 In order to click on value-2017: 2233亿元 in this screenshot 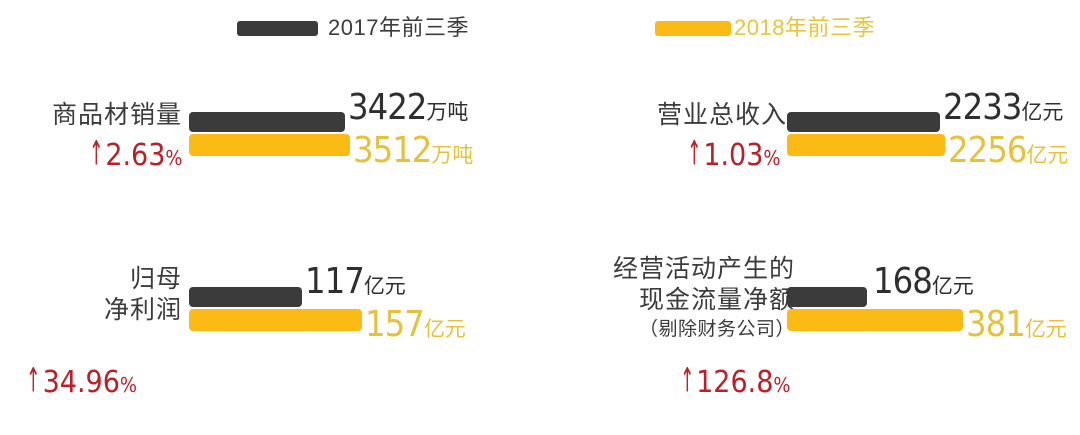, I will do `click(1003, 108)`.